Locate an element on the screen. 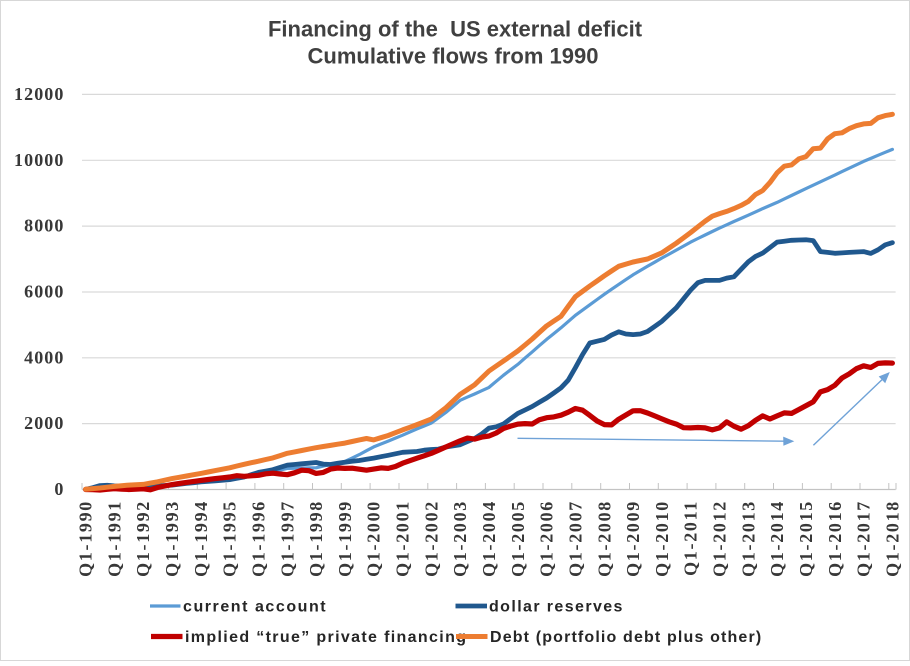 This screenshot has width=910, height=666. svg-text: current account is located at coordinates (255, 607).